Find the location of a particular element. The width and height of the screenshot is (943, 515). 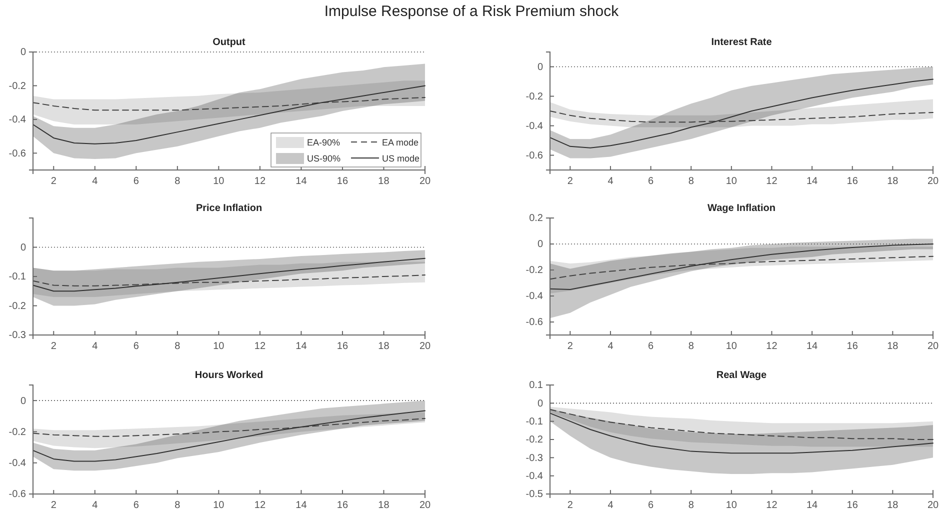

y-tick-label: 0.2 is located at coordinates (536, 218).